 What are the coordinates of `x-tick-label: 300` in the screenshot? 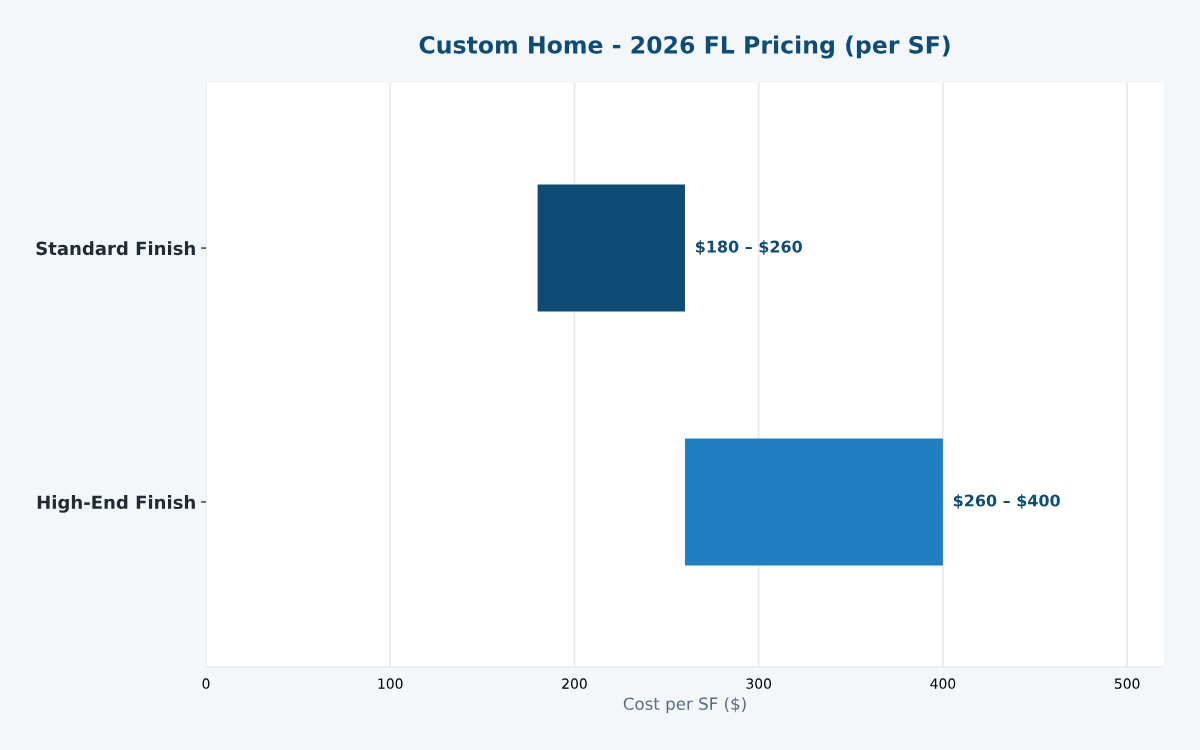 It's located at (759, 683).